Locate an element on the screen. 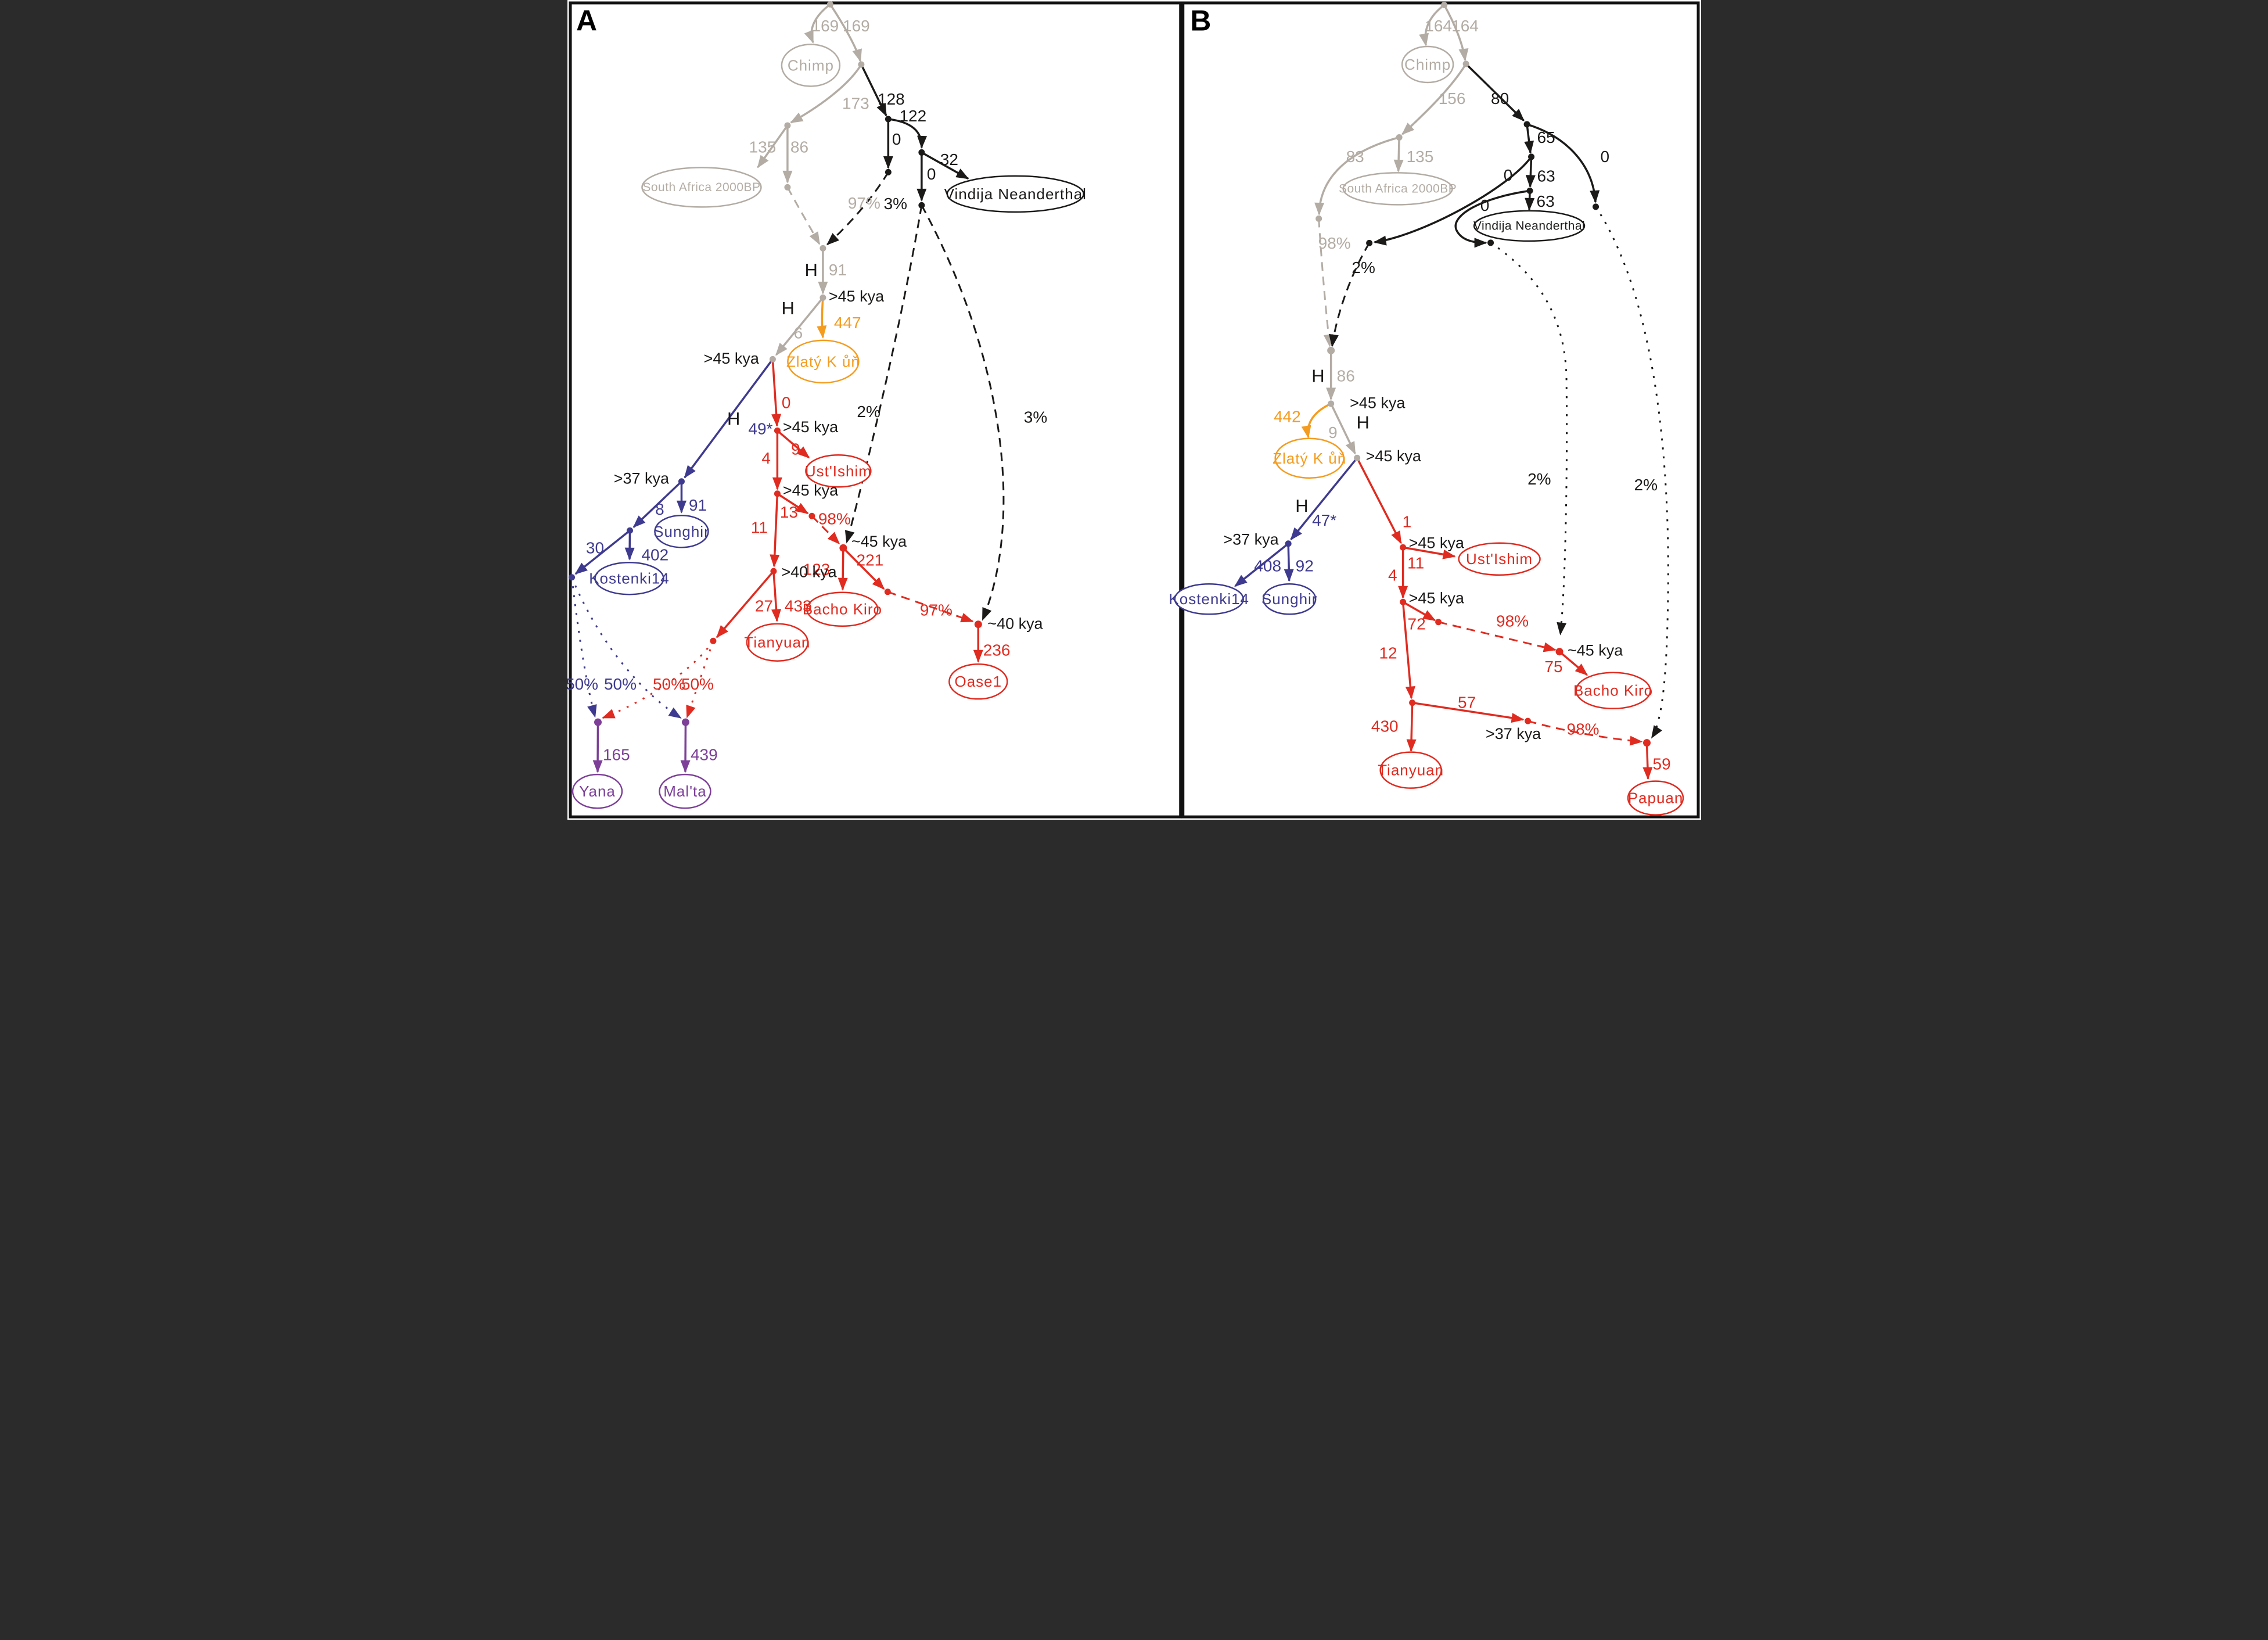 Image resolution: width=2268 pixels, height=1640 pixels. node-root is located at coordinates (1443, 4).